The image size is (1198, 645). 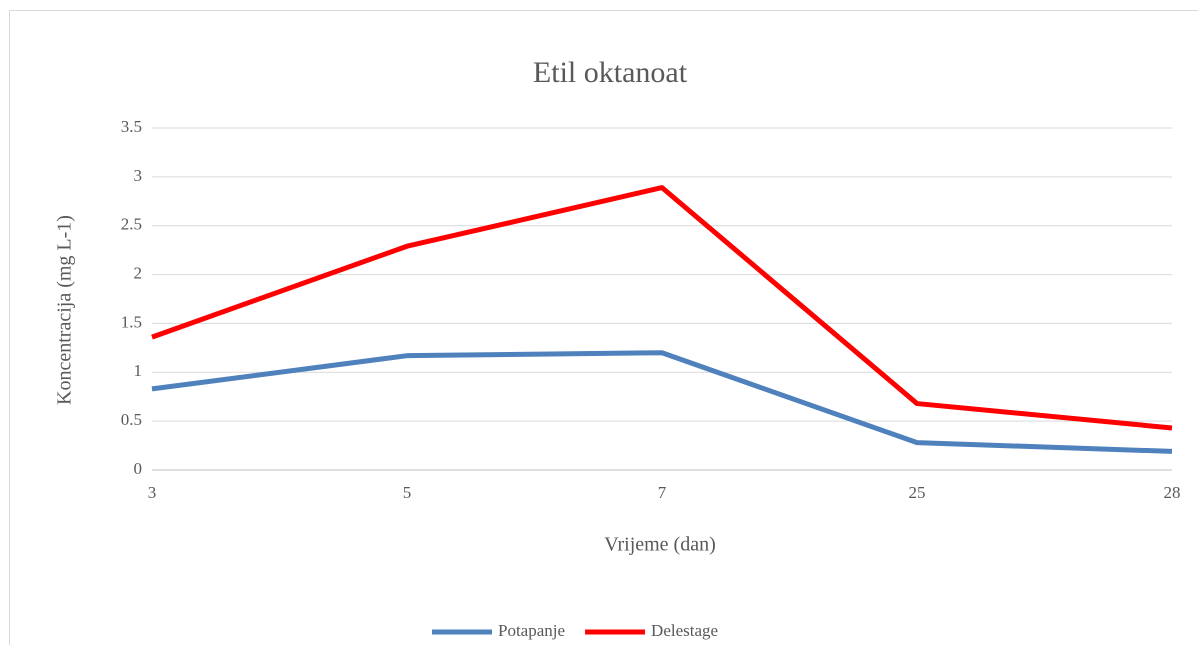 What do you see at coordinates (684, 630) in the screenshot?
I see `legend-label: Delestage` at bounding box center [684, 630].